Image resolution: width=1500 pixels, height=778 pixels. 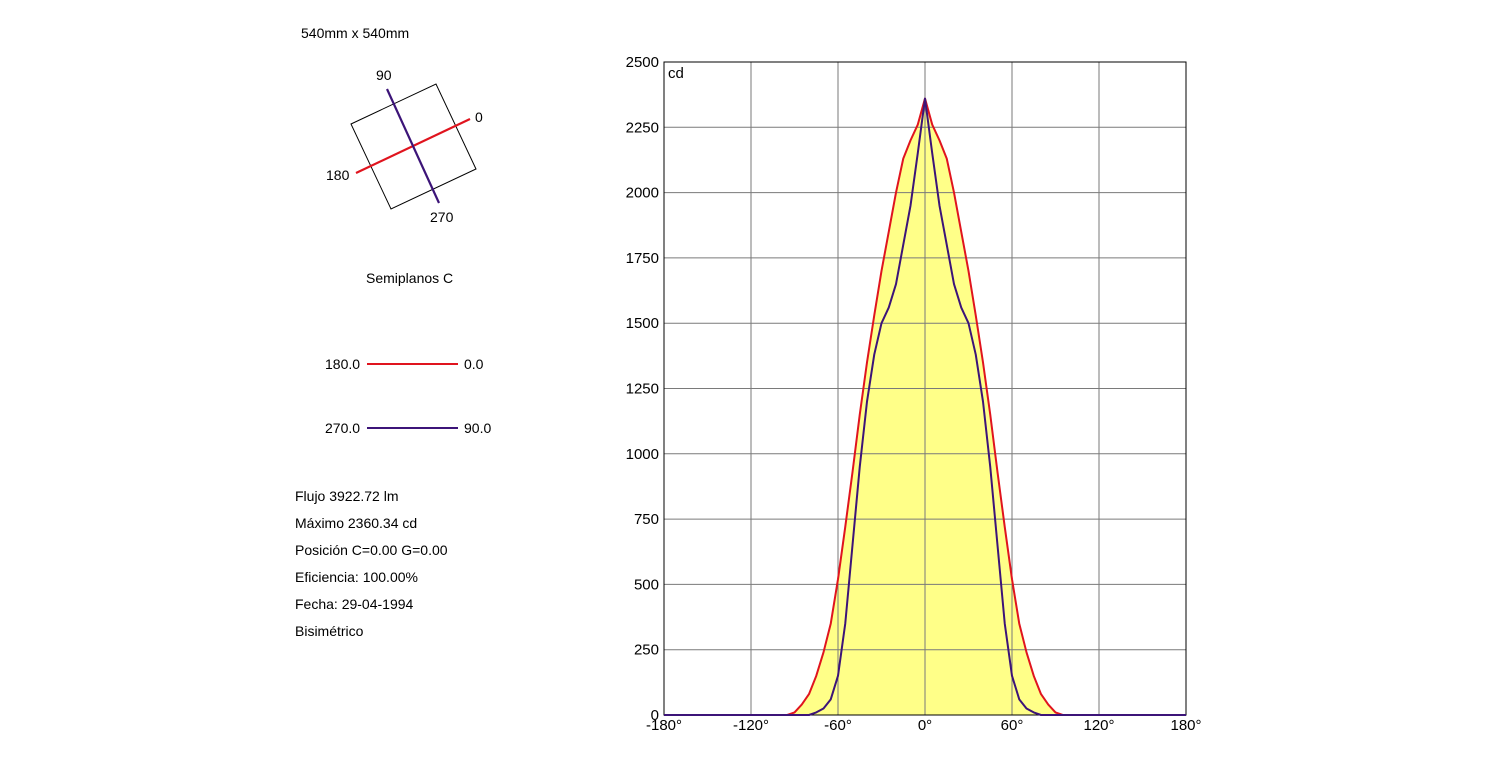 I want to click on y-tick-label: 1750, so click(x=642, y=258).